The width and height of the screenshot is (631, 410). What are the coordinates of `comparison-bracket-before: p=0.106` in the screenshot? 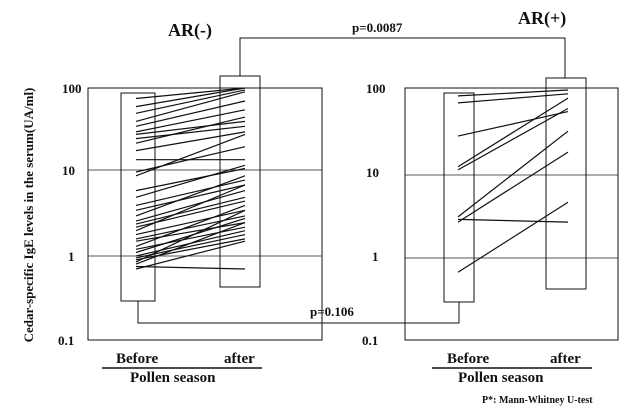 It's located at (298, 312).